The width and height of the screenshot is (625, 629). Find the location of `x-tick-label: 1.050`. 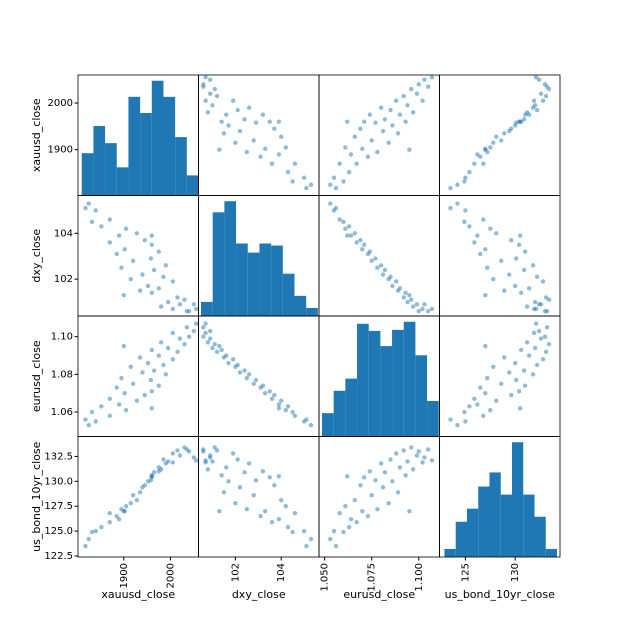

x-tick-label: 1.050 is located at coordinates (325, 577).